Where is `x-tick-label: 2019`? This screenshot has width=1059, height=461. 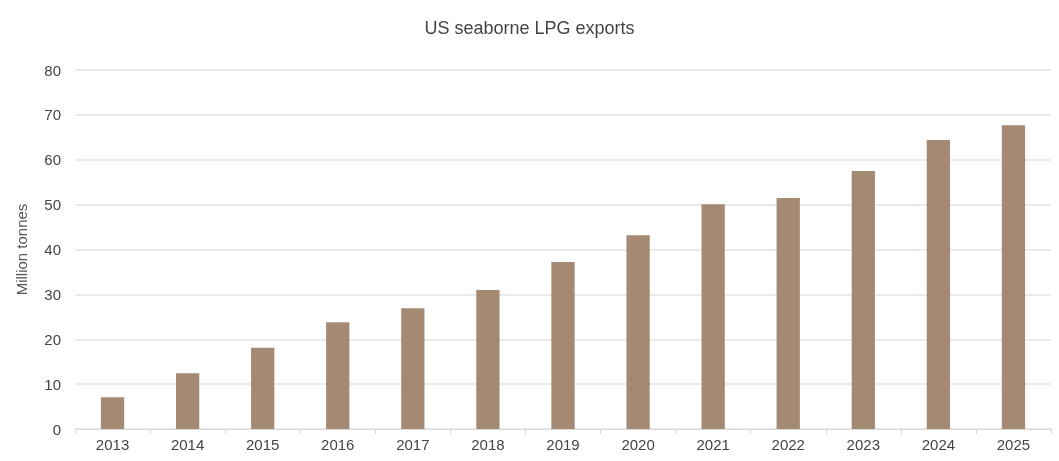
x-tick-label: 2019 is located at coordinates (563, 444).